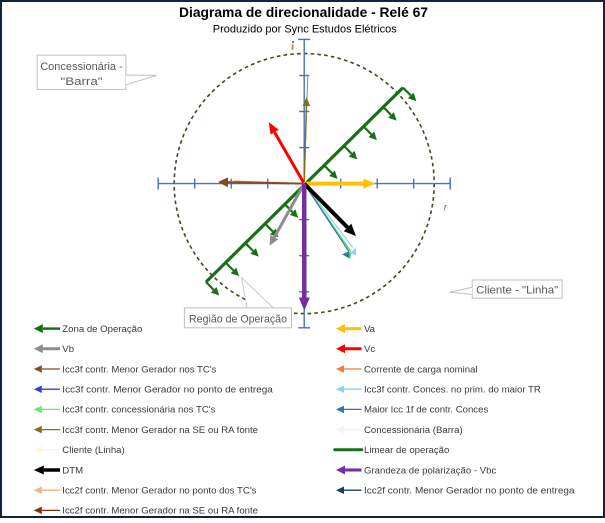 The height and width of the screenshot is (523, 605). What do you see at coordinates (238, 320) in the screenshot?
I see `svg-text: Região de Operação` at bounding box center [238, 320].